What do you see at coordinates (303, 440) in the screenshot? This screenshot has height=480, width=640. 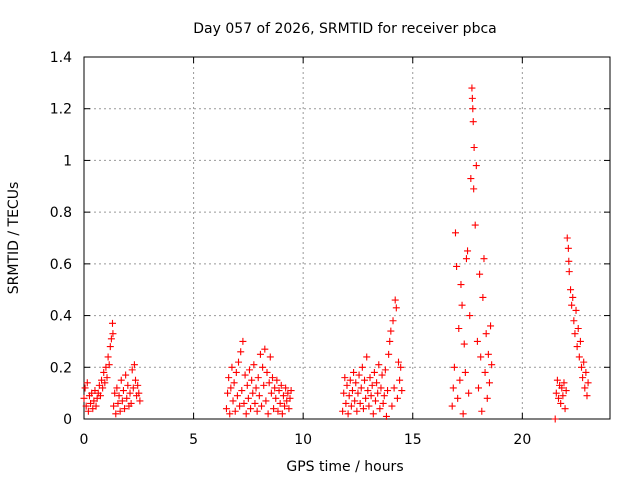 I see `x-tick-label: 10` at bounding box center [303, 440].